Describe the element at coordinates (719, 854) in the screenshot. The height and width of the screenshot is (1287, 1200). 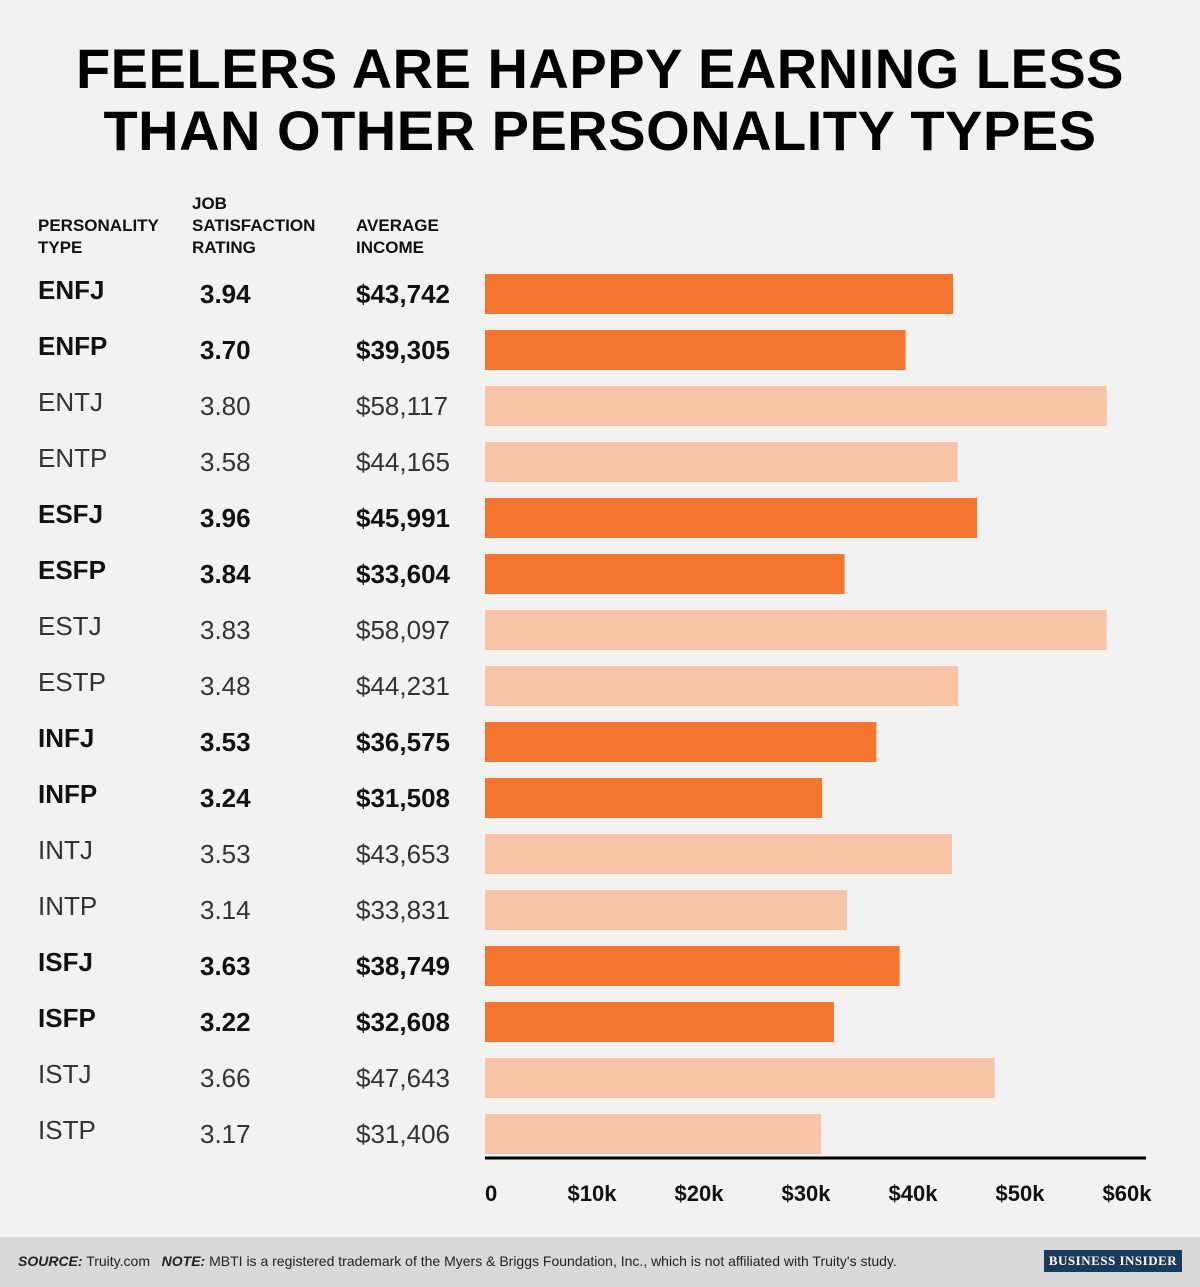
I see `income-bar-intj` at that location.